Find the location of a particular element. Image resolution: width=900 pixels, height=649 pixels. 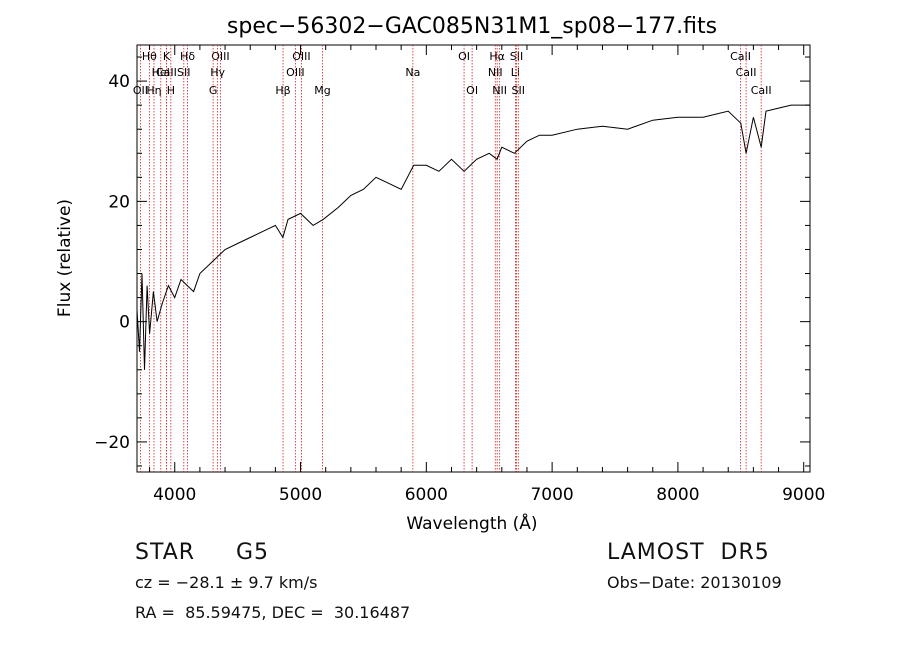

y-tick-label: −20 is located at coordinates (112, 443).